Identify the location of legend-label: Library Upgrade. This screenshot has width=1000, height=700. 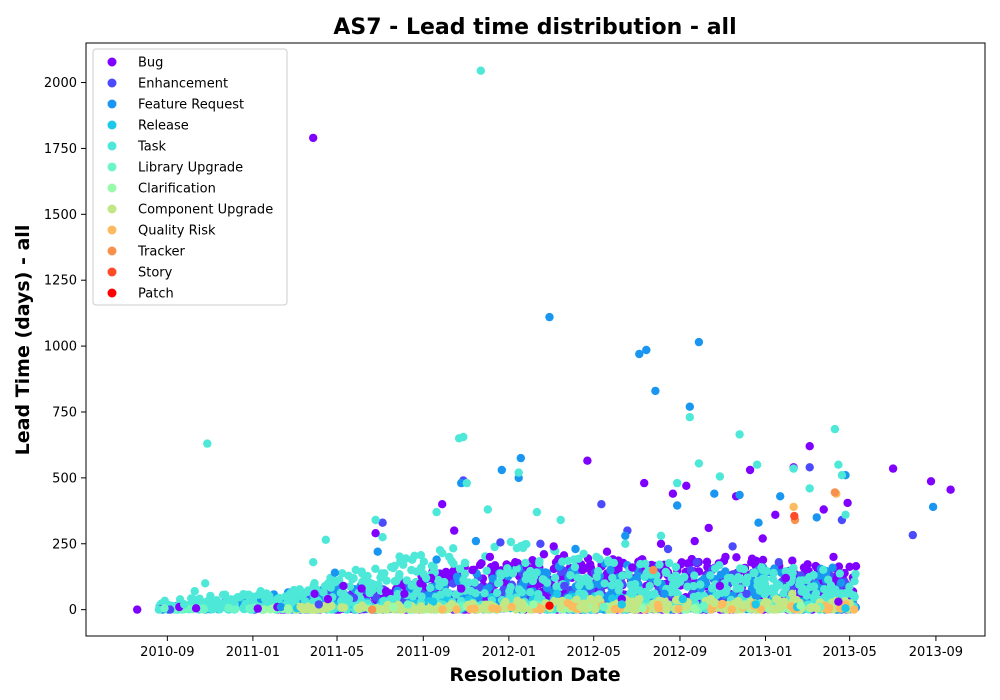
(190, 168).